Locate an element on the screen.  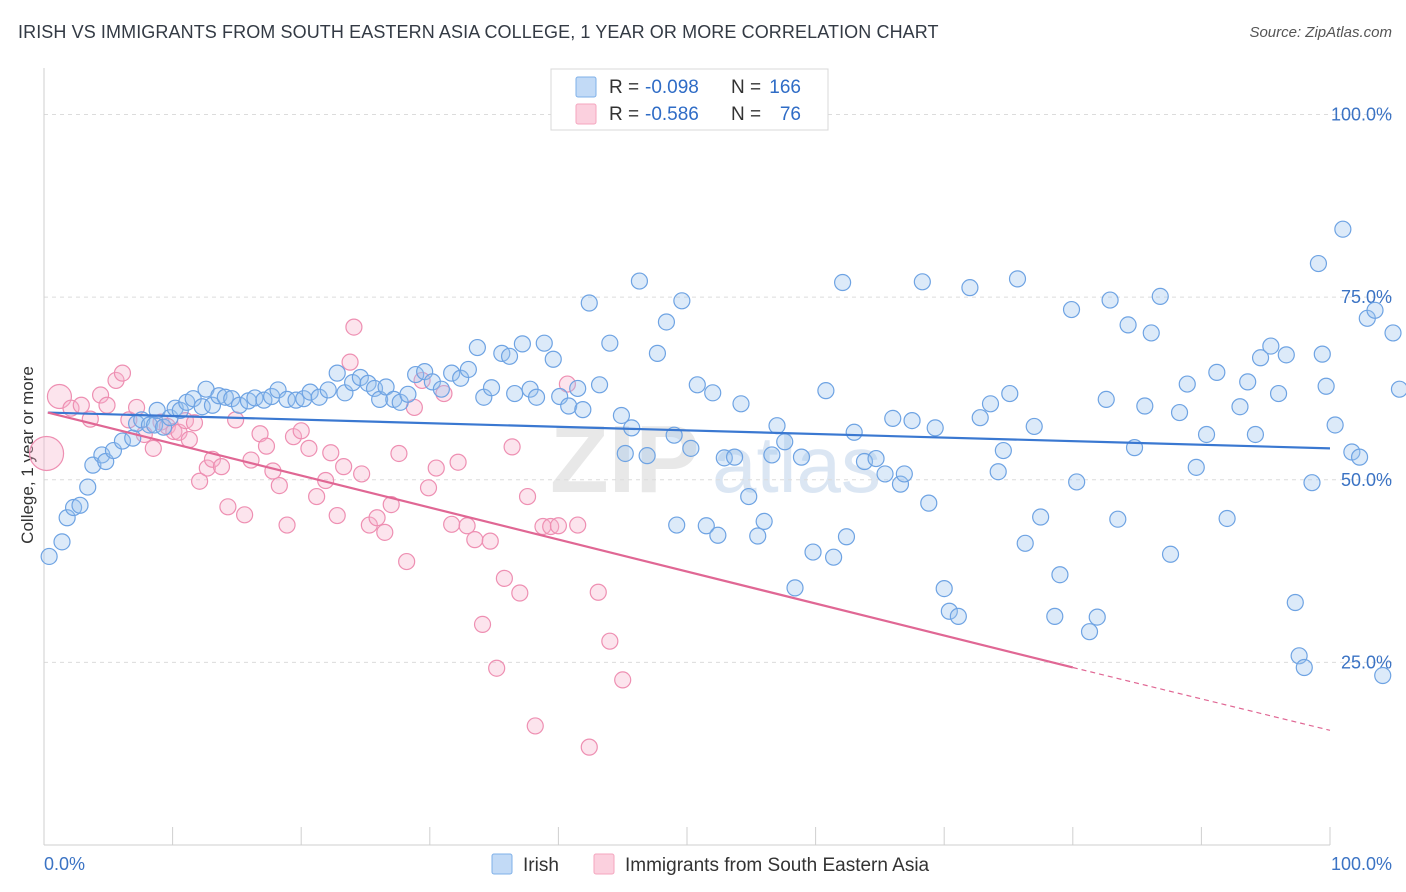
bottom-legend-label-immigrants: Immigrants from South Eastern Asia is located at coordinates (777, 865).